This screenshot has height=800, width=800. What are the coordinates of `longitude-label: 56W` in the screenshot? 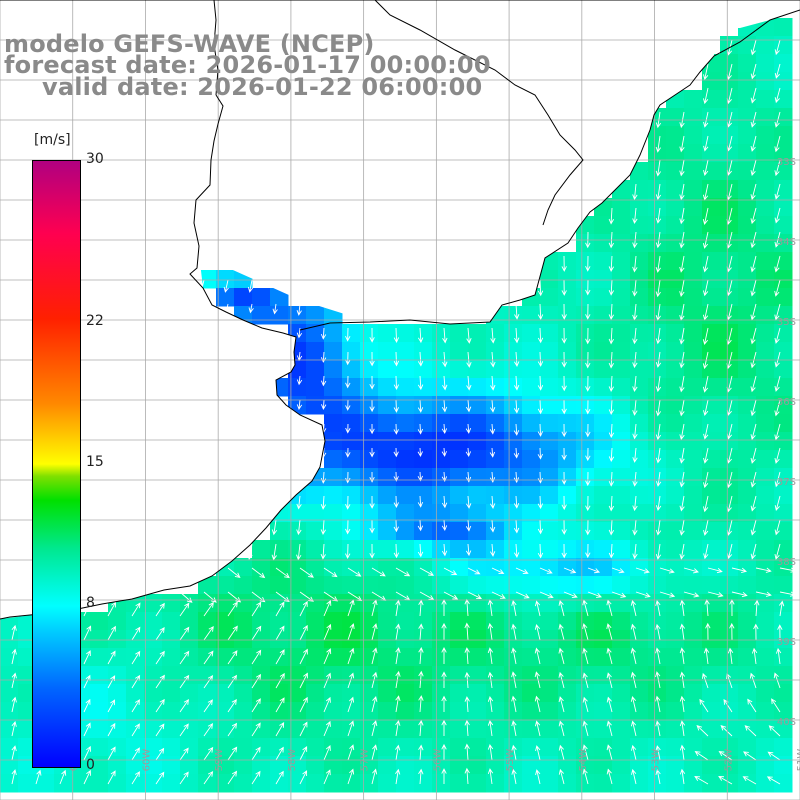 It's located at (437, 760).